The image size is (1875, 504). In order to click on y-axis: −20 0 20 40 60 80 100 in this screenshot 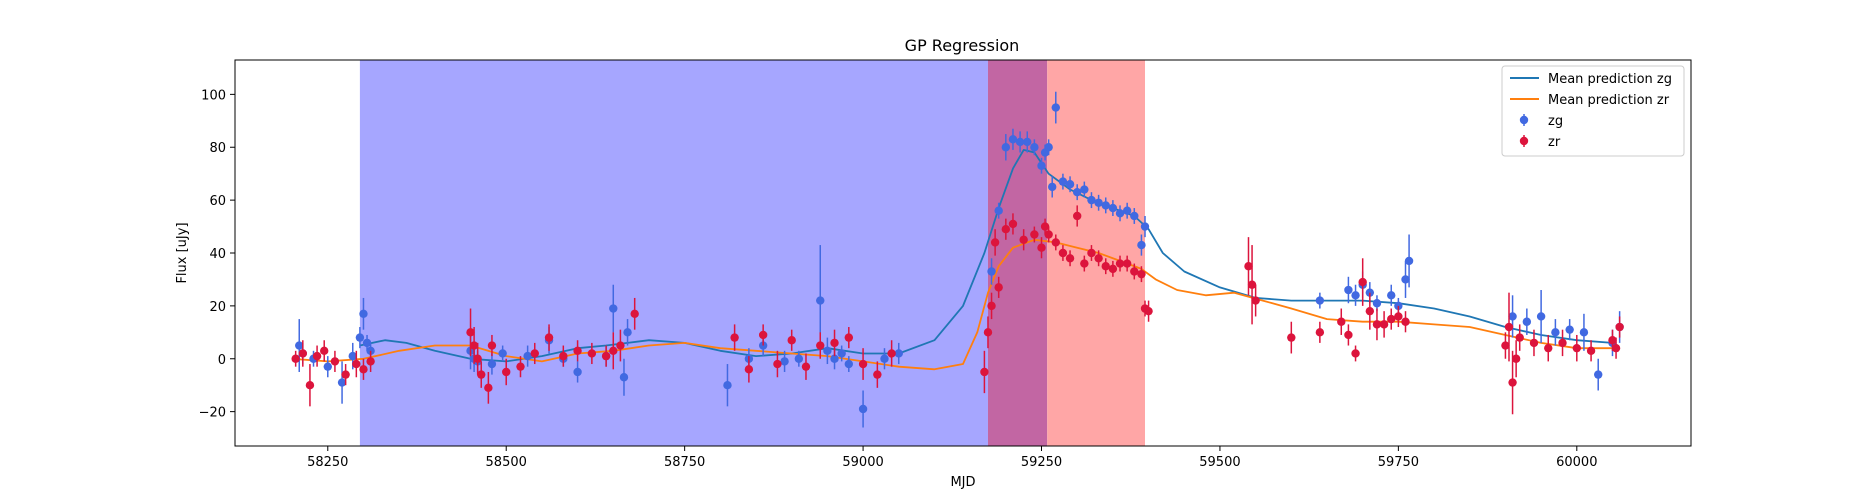, I will do `click(217, 254)`.